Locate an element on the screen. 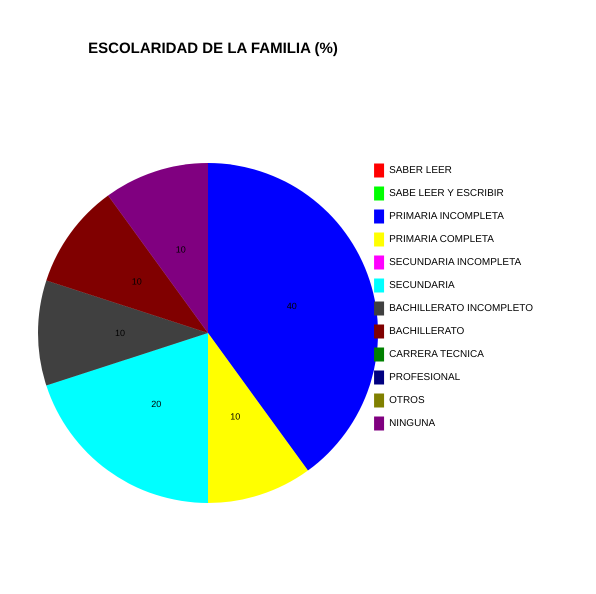 Image resolution: width=596 pixels, height=594 pixels. legend-label: PRIMARIA COMPLETA is located at coordinates (441, 239).